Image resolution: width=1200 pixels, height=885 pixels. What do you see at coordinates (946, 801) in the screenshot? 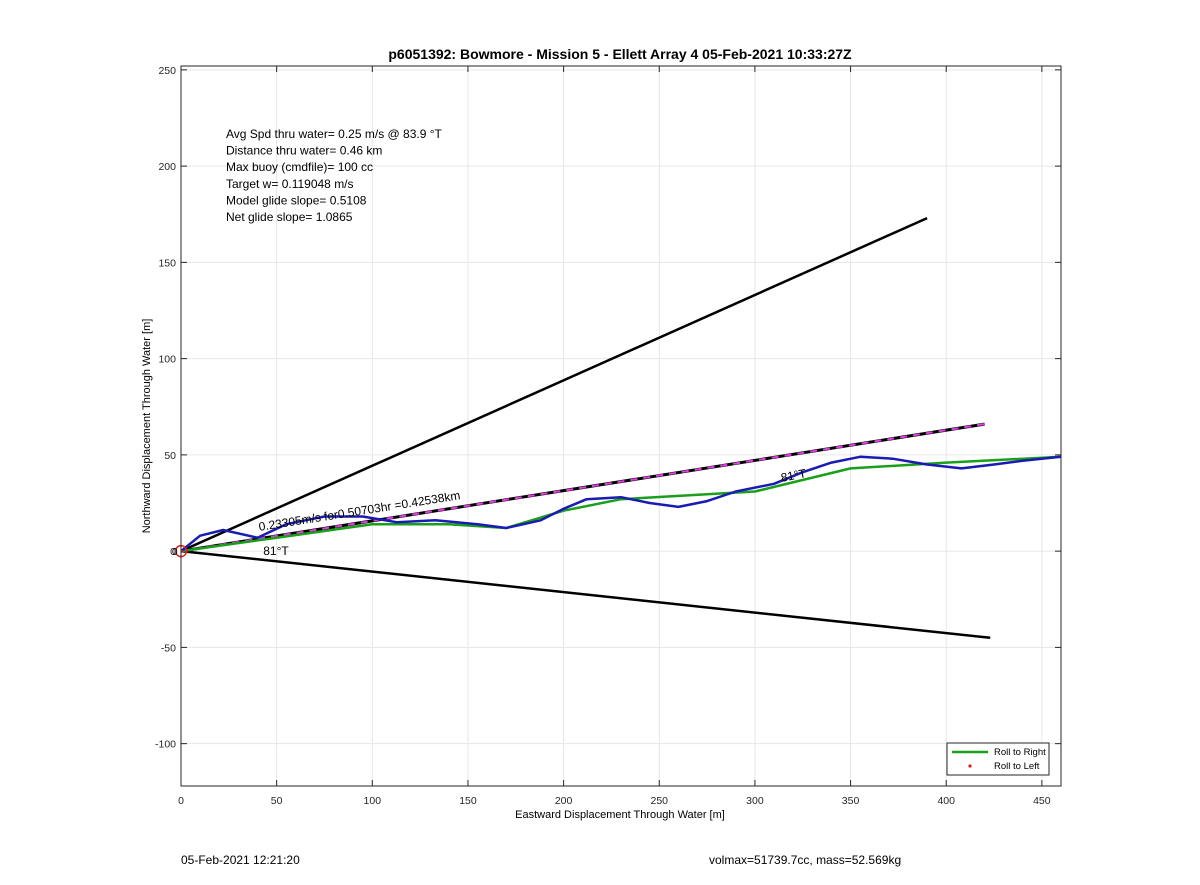
I see `x-tick-label: 400` at bounding box center [946, 801].